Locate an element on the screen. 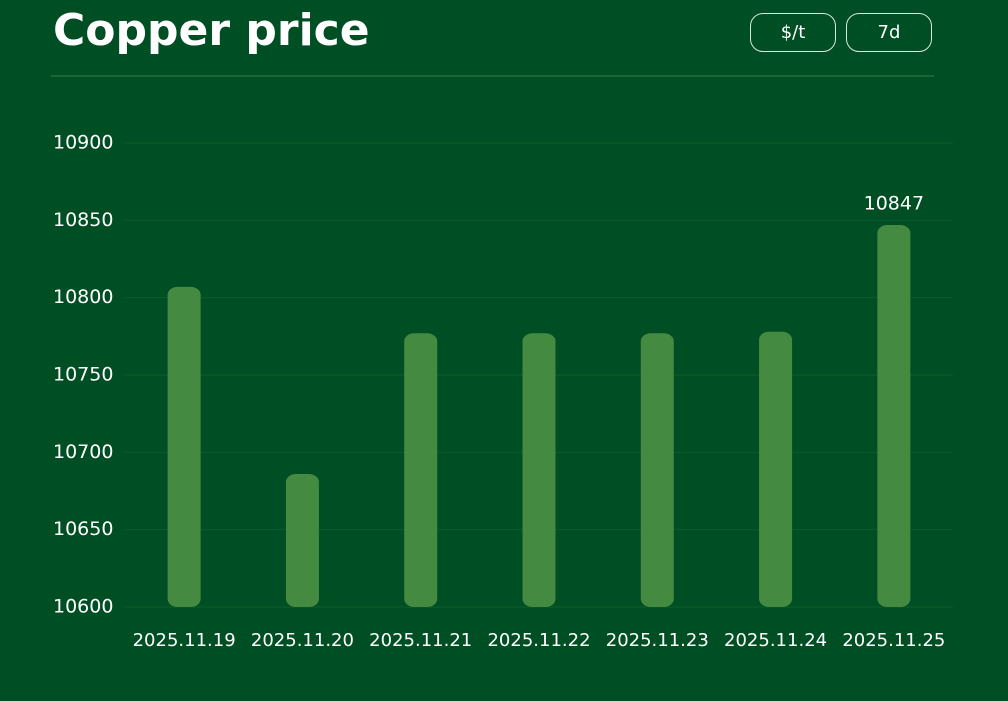 This screenshot has width=1008, height=701. y-tick-label: 10900 is located at coordinates (83, 143).